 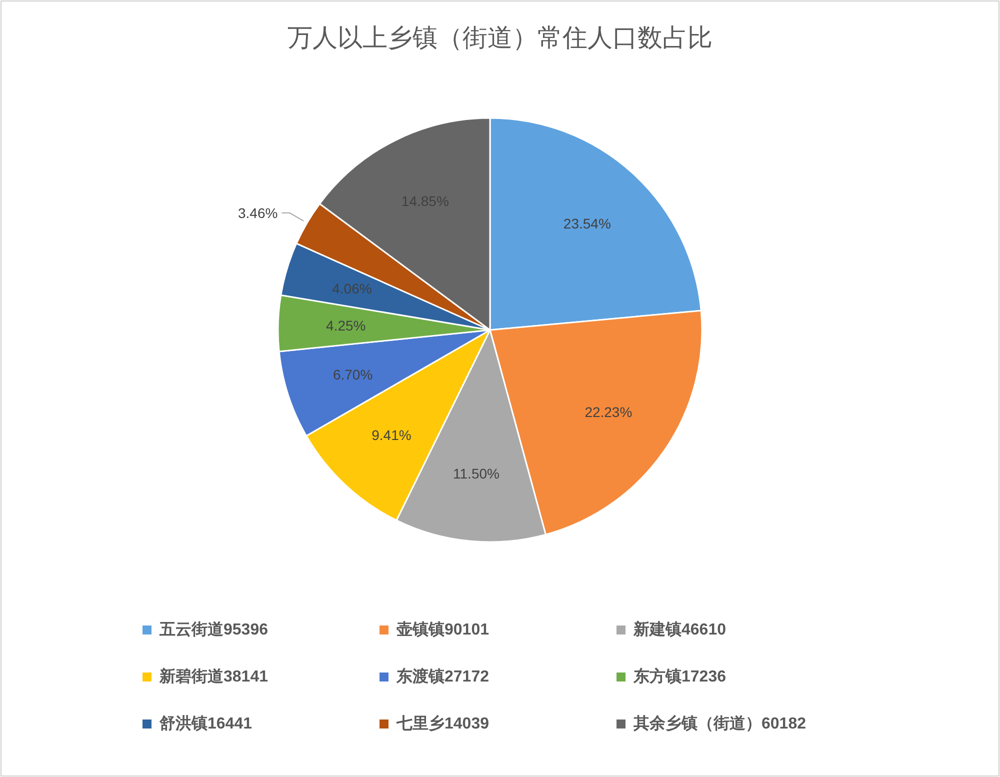 I want to click on legend-label: 新碧街道38141, so click(x=213, y=677).